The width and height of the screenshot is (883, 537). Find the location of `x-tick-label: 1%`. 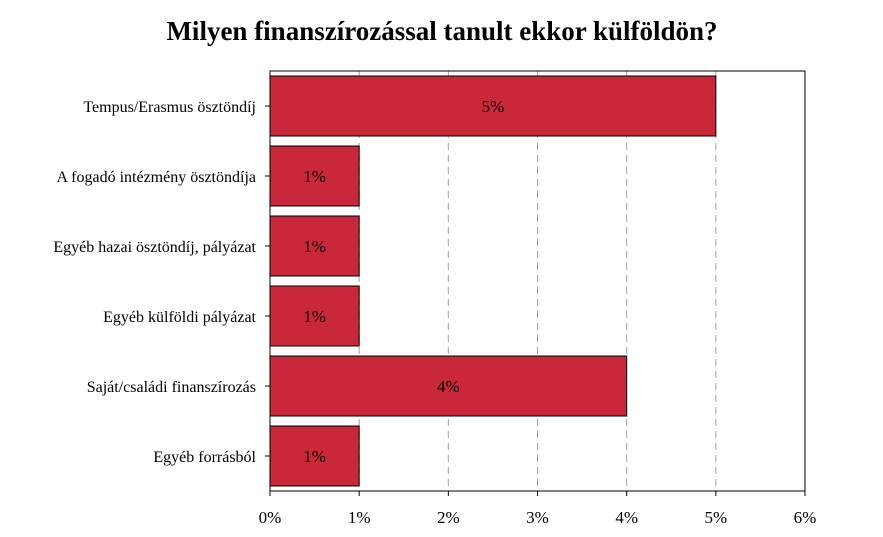

x-tick-label: 1% is located at coordinates (359, 517).